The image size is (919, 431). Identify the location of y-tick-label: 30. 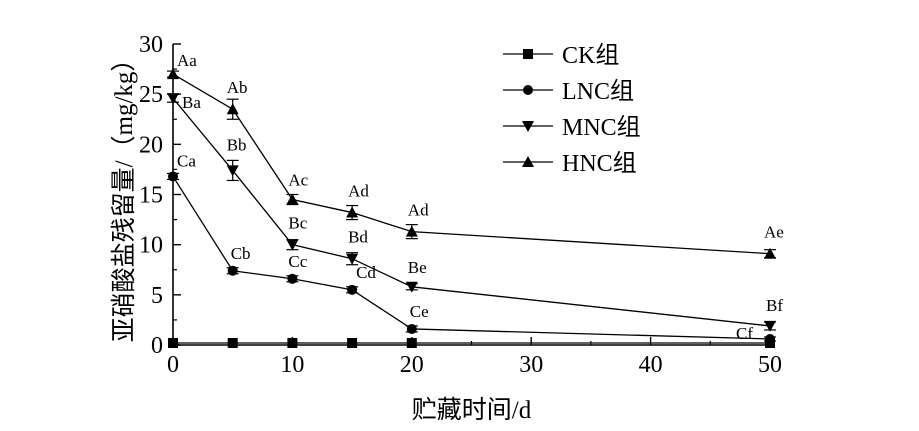
(151, 45).